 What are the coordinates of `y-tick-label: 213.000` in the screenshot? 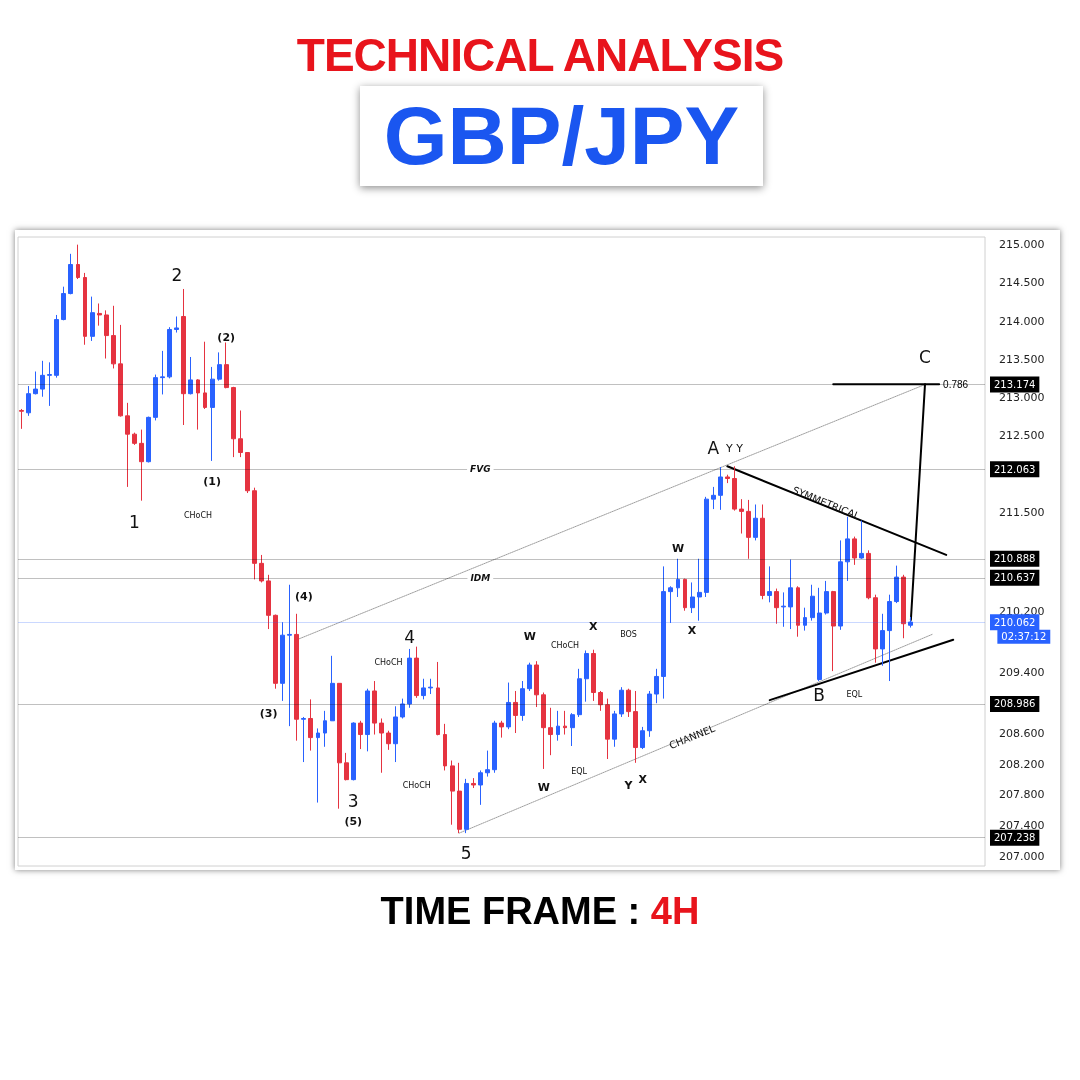 It's located at (1022, 397).